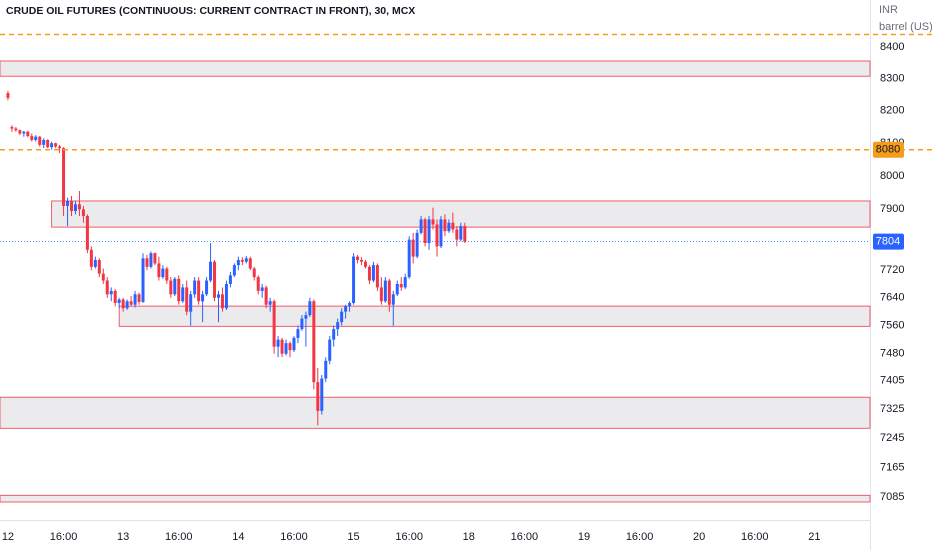 The image size is (932, 550). Describe the element at coordinates (892, 209) in the screenshot. I see `y-tick-label: 7900` at that location.